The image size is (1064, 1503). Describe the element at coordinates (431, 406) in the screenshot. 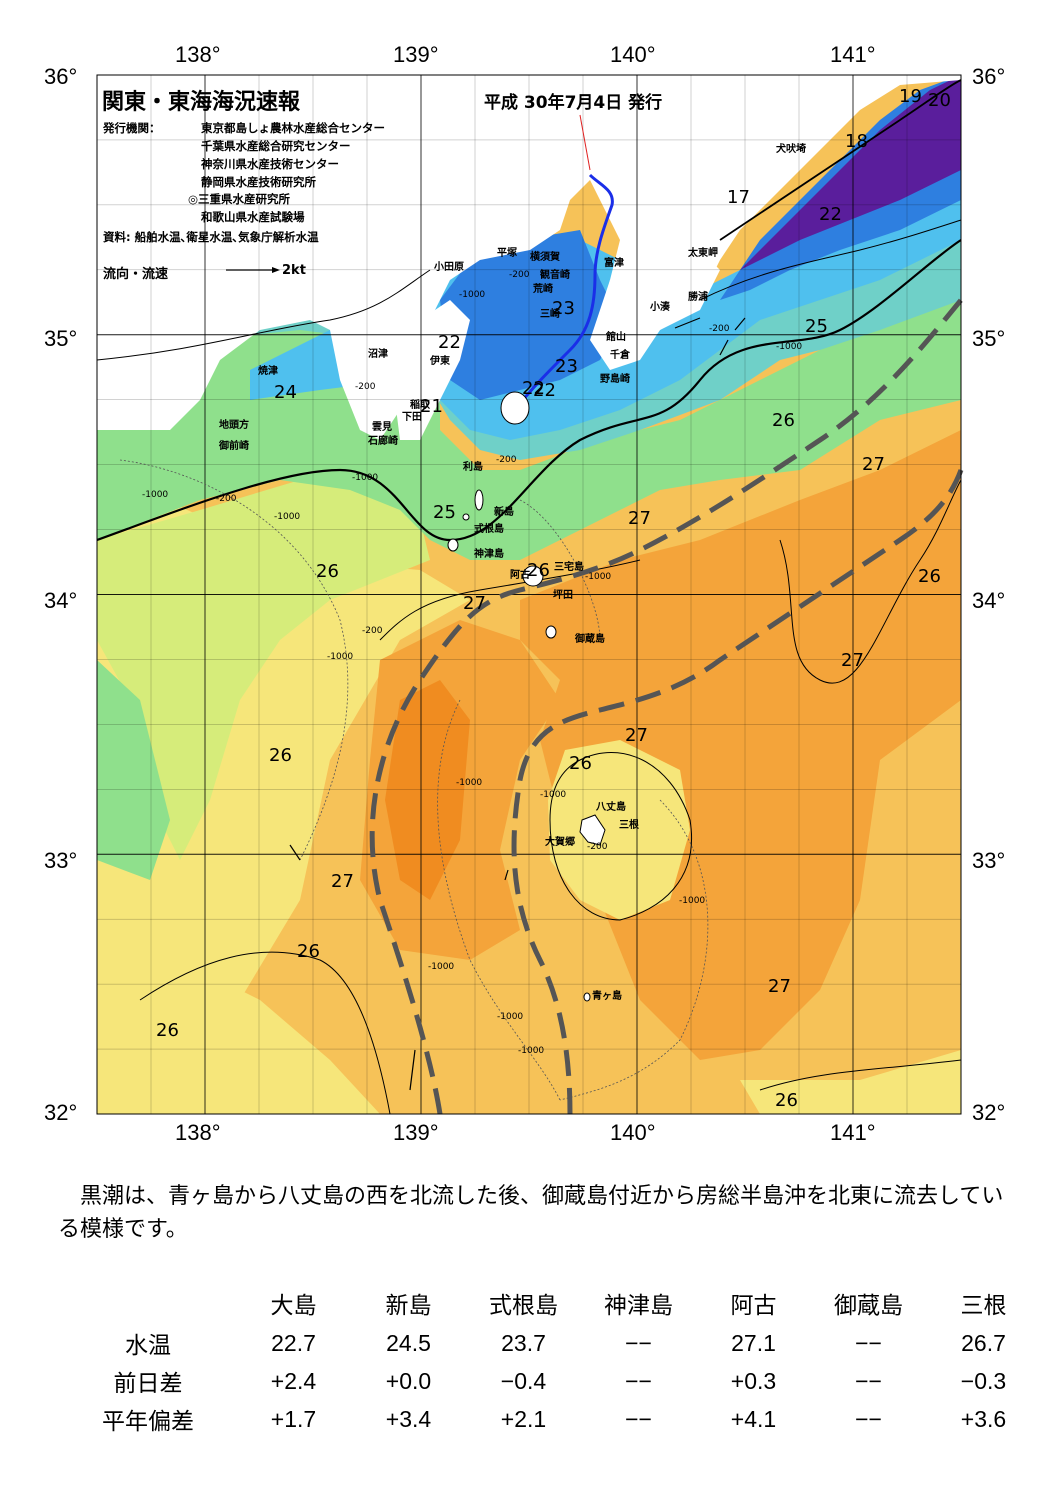

I see `isotherm-label: 21` at that location.